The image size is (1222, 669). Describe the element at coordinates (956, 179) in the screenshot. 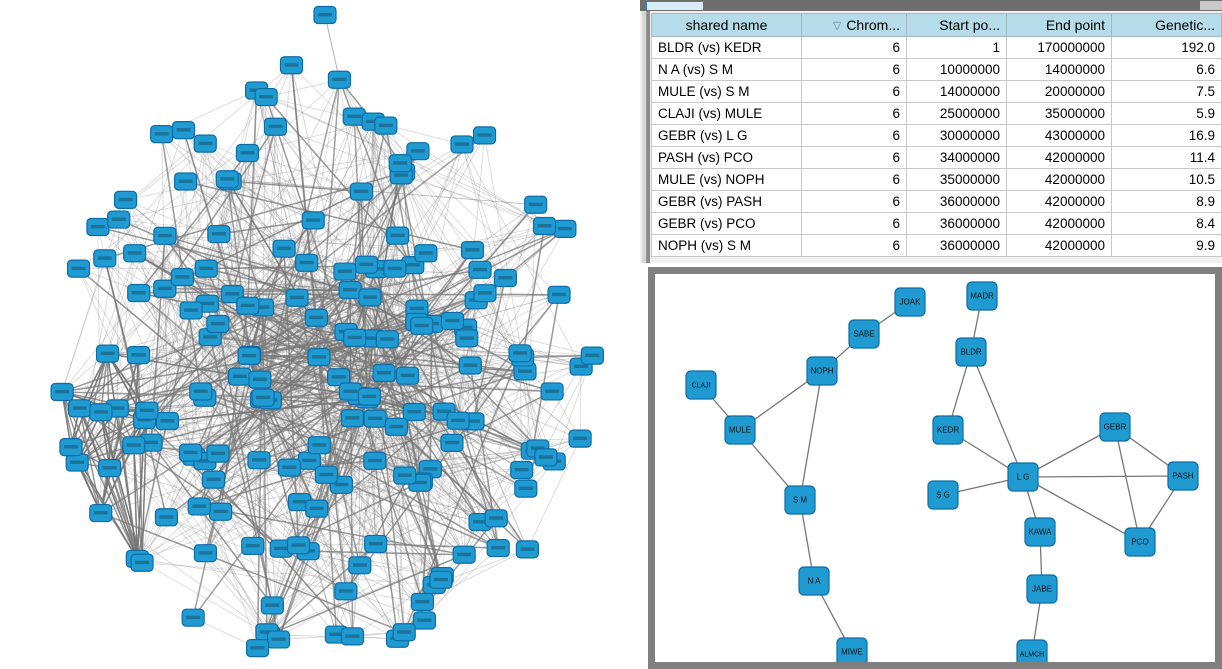

I see `cell-start_point: 35000000` at that location.